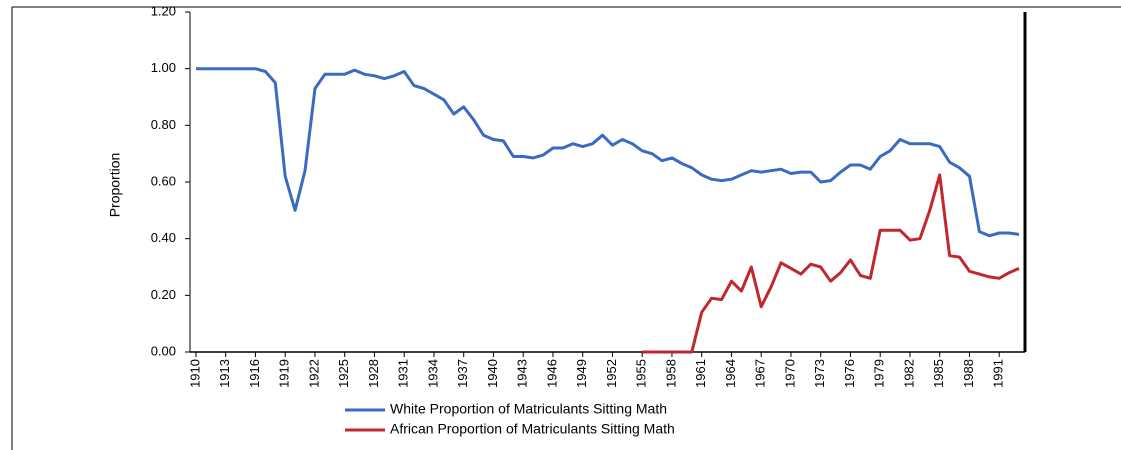 This screenshot has height=450, width=1121. I want to click on y-tick-label: 0.40, so click(163, 237).